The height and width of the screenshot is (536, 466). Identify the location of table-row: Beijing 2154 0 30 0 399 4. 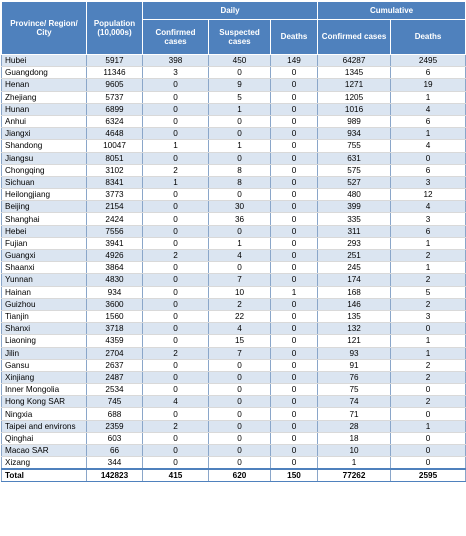
(233, 207).